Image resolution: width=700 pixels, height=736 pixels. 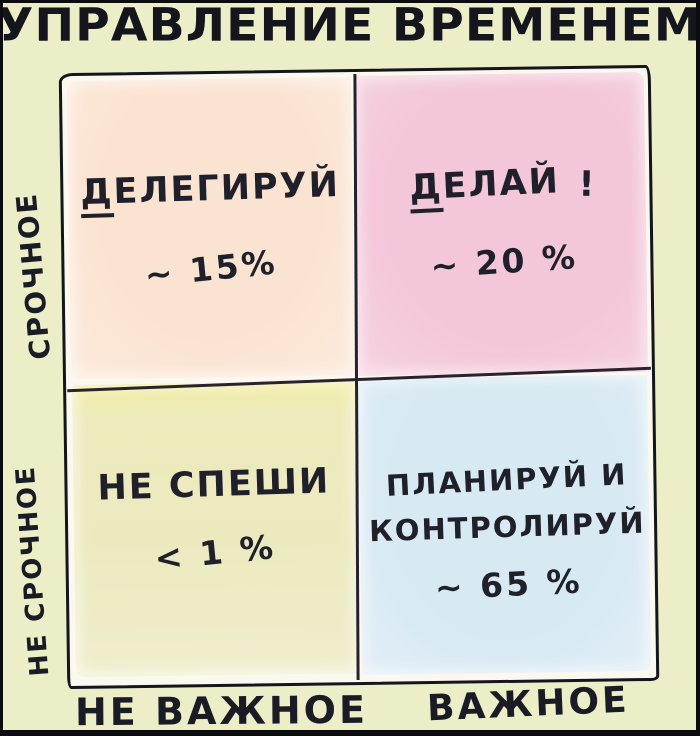 I want to click on quadrant-do-label: ДЕЛАЙ!, so click(x=502, y=186).